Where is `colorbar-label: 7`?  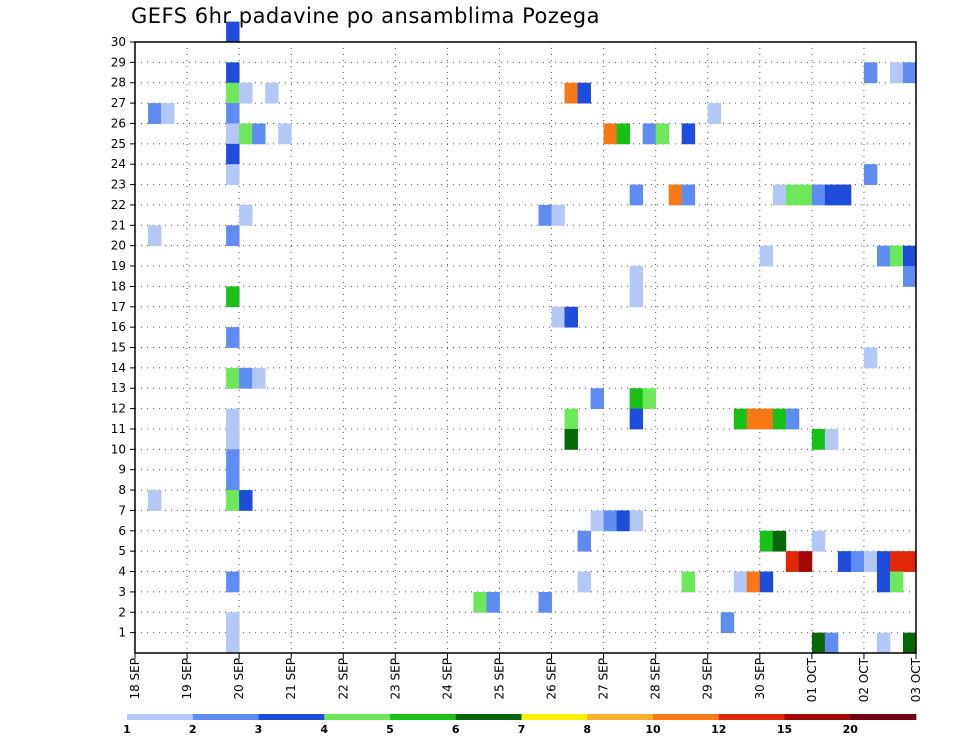
colorbar-label: 7 is located at coordinates (522, 729).